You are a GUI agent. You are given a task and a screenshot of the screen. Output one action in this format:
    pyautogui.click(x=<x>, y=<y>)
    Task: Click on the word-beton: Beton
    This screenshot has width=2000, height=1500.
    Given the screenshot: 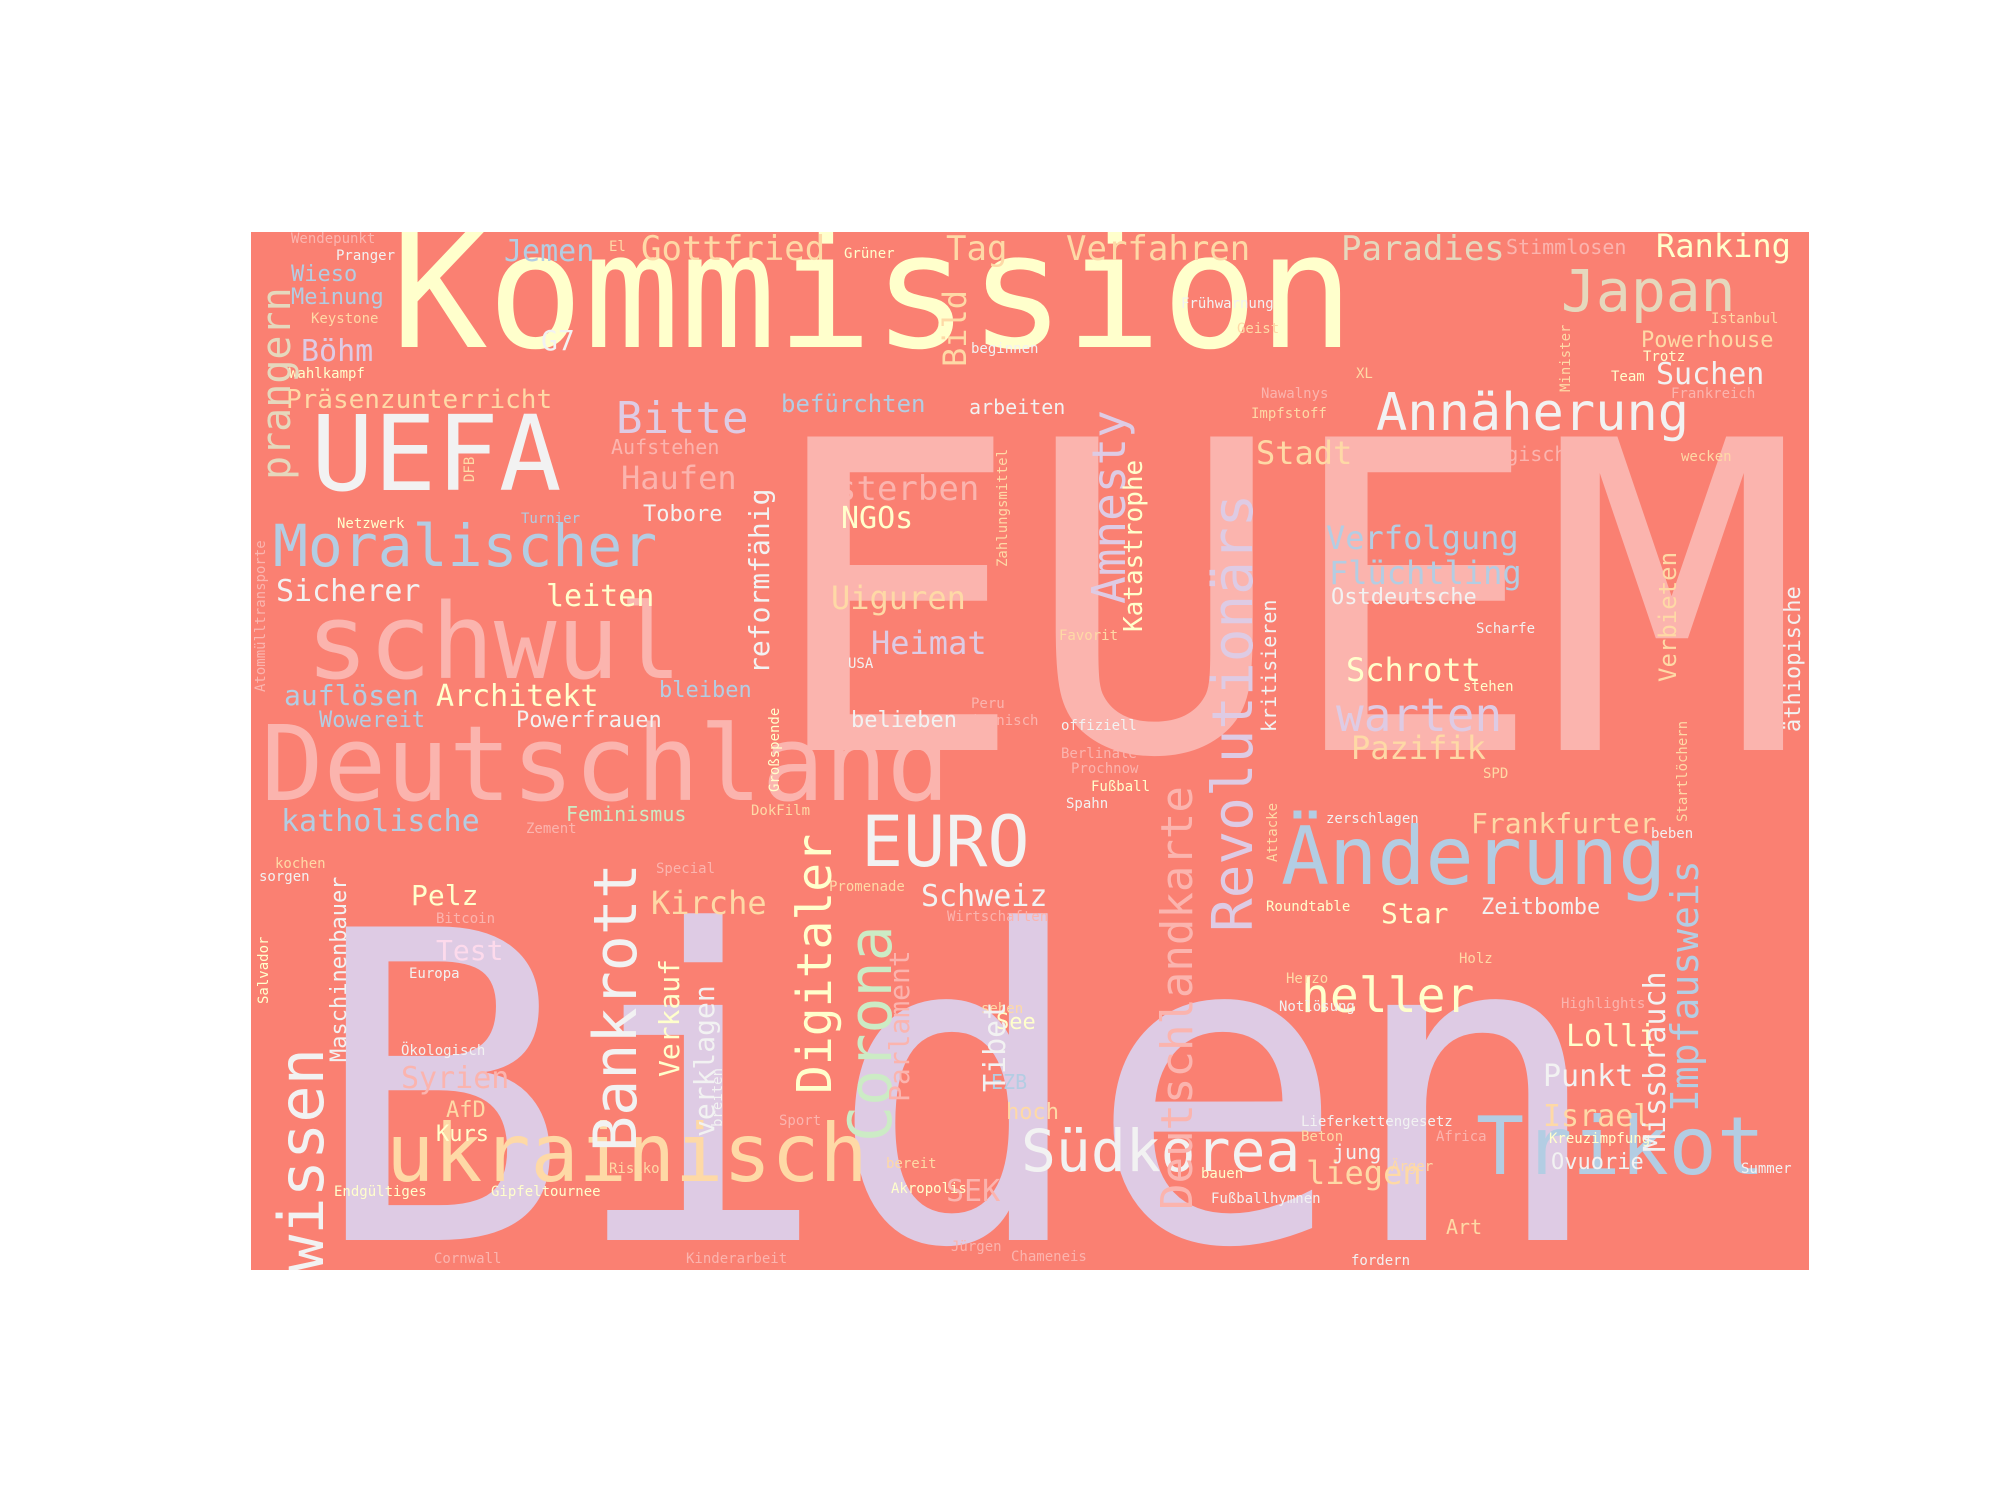 What is the action you would take?
    pyautogui.click(x=1322, y=1137)
    